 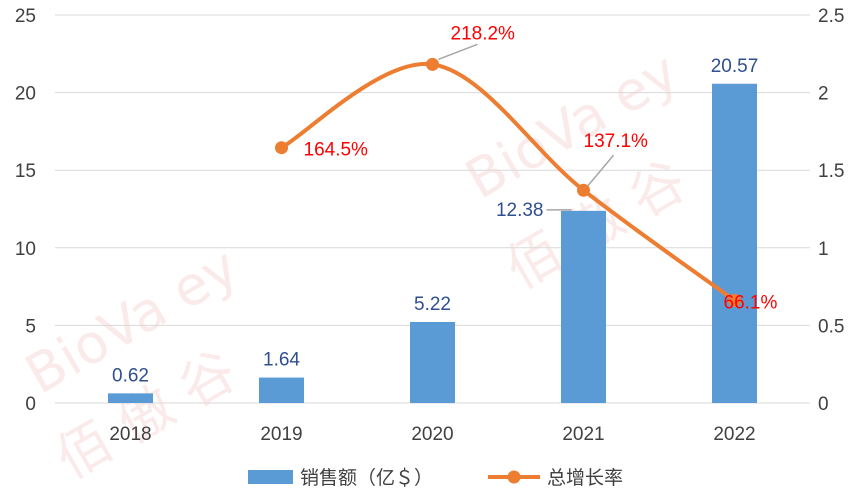 What do you see at coordinates (514, 477) in the screenshot?
I see `legend-line-marker` at bounding box center [514, 477].